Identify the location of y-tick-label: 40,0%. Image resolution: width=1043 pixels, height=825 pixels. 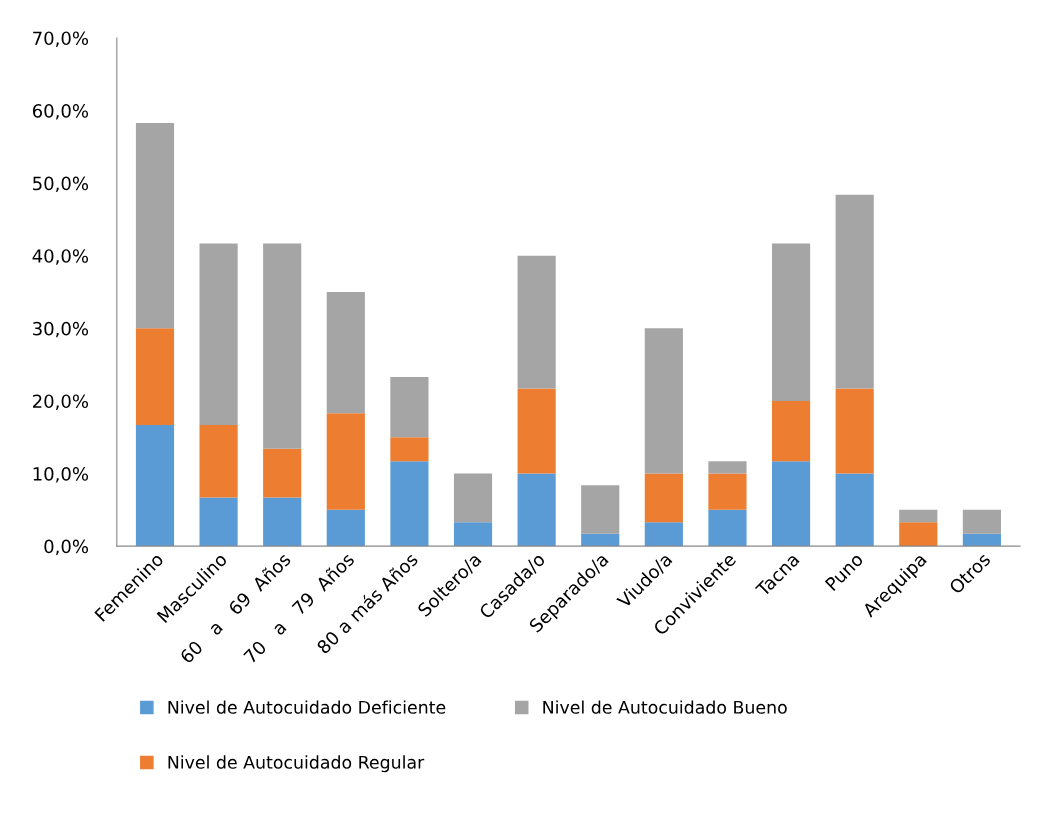
(60, 257).